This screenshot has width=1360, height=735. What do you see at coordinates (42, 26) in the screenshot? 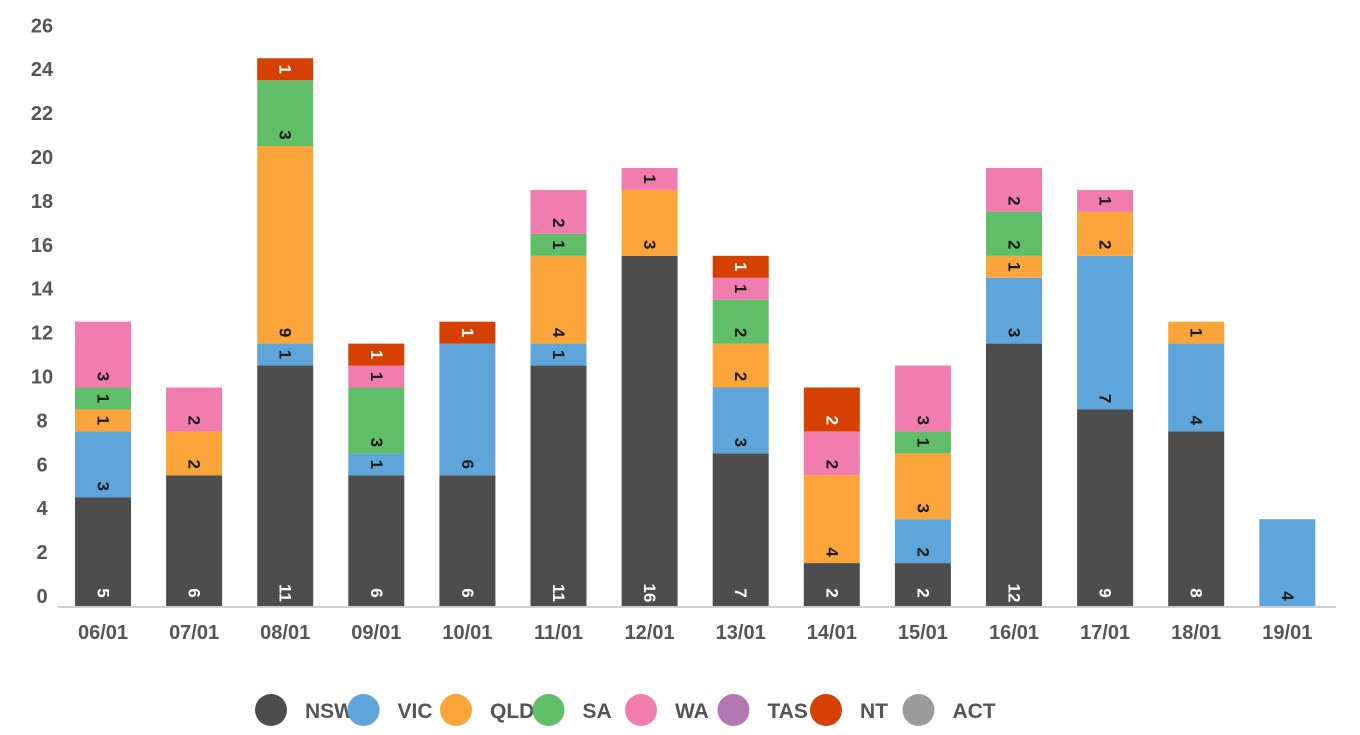
I see `y-tick-label: 26` at bounding box center [42, 26].